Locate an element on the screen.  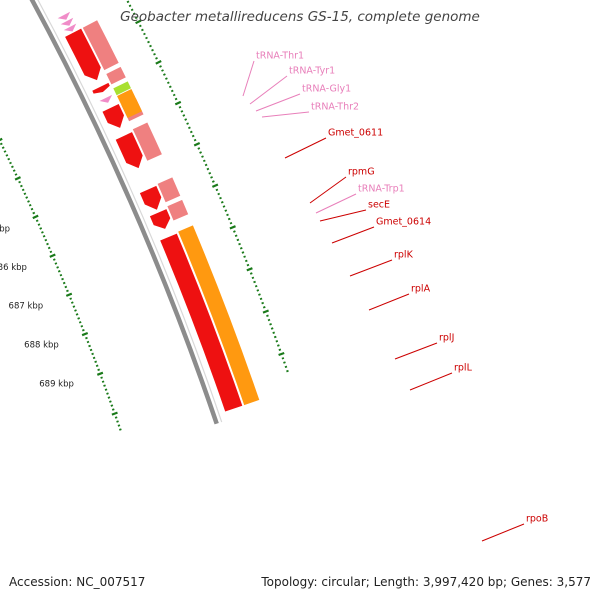
gene-label: rplA is located at coordinates (421, 289).